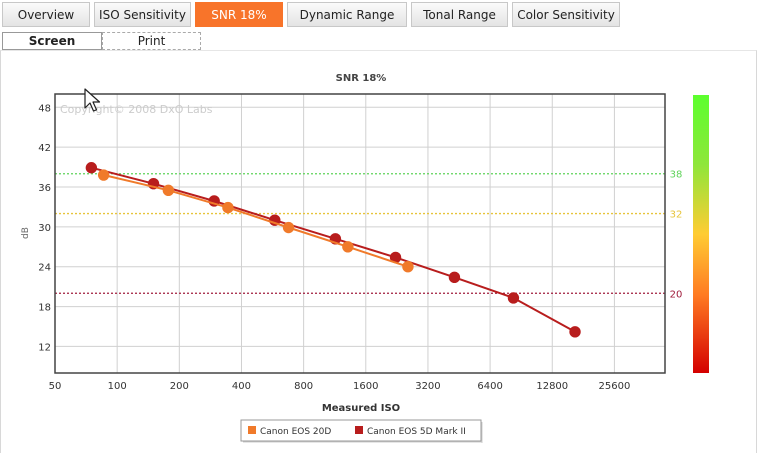 Image resolution: width=758 pixels, height=453 pixels. What do you see at coordinates (459, 14) in the screenshot?
I see `tab-tonal-range: Tonal Range` at bounding box center [459, 14].